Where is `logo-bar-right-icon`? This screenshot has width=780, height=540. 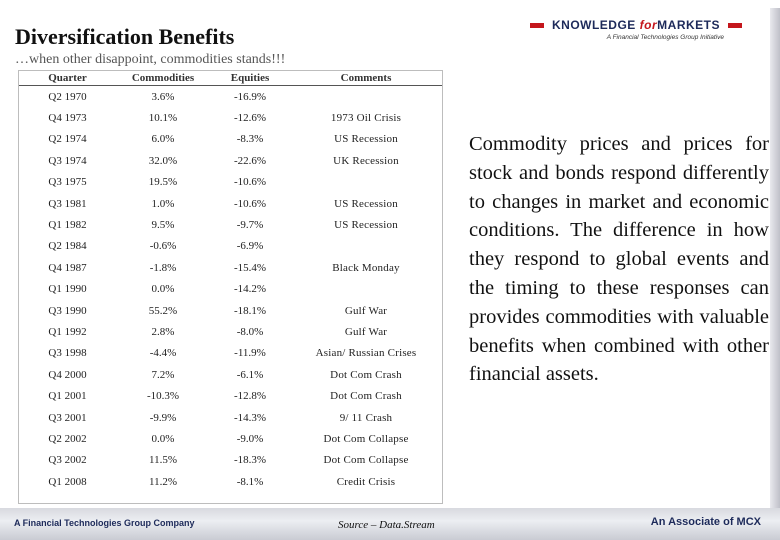 logo-bar-right-icon is located at coordinates (735, 25).